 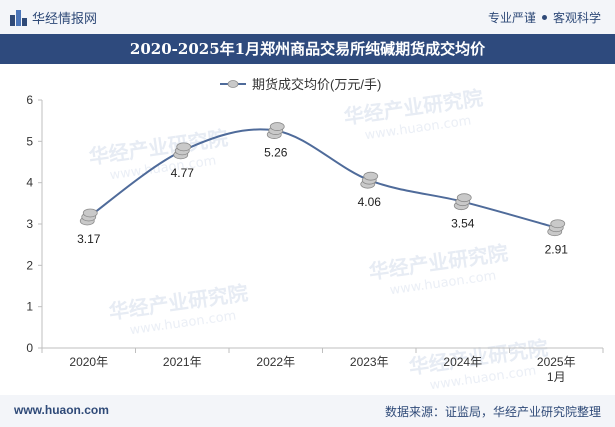 I want to click on data-label: 2.91, so click(x=557, y=250).